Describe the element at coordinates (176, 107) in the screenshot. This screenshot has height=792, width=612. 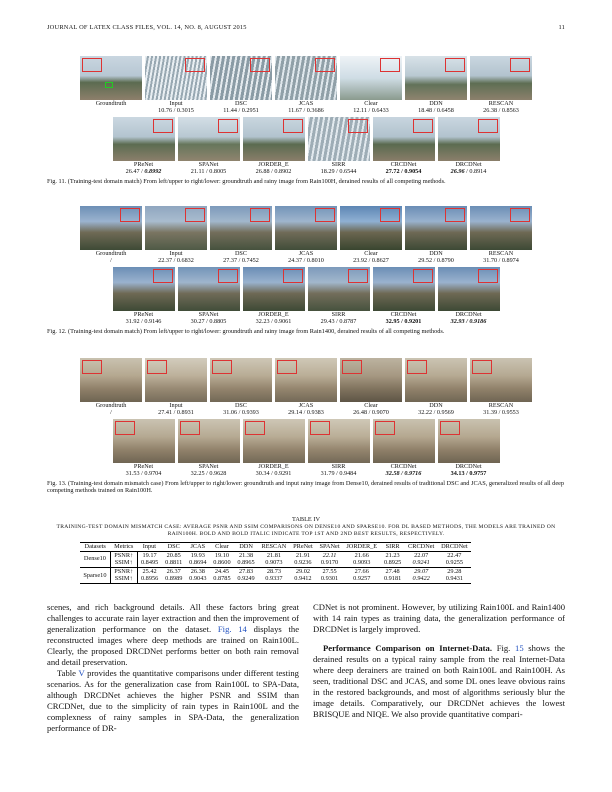
I see `method-label: Input 10.76 / 0.3015` at that location.